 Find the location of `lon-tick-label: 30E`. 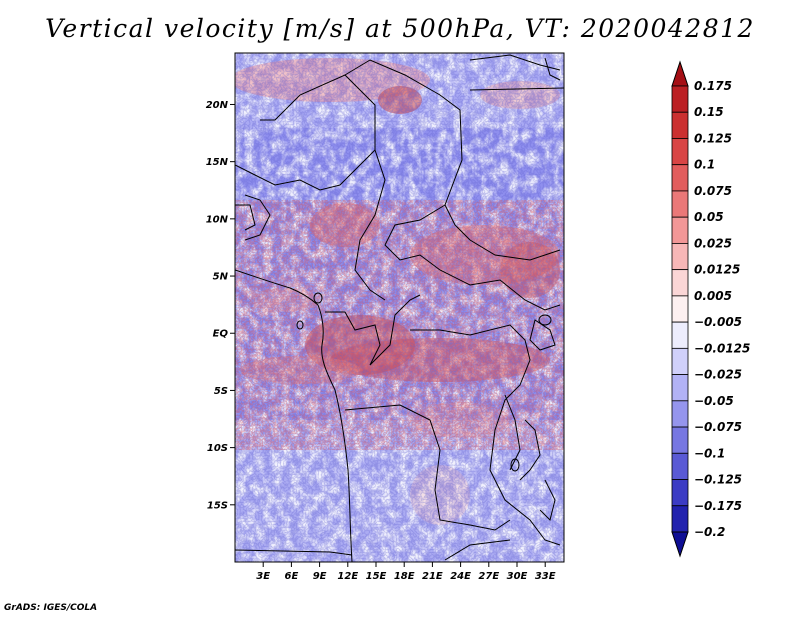

lon-tick-label: 30E is located at coordinates (517, 576).